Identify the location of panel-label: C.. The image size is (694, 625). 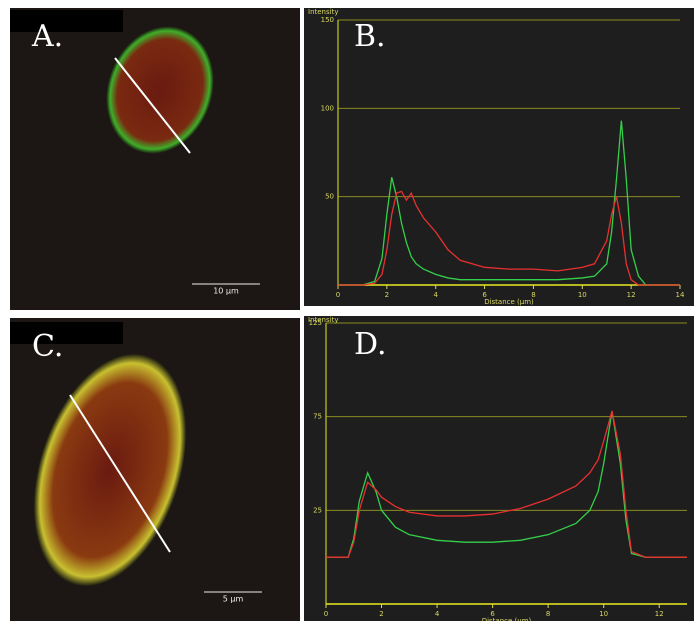
(47, 346).